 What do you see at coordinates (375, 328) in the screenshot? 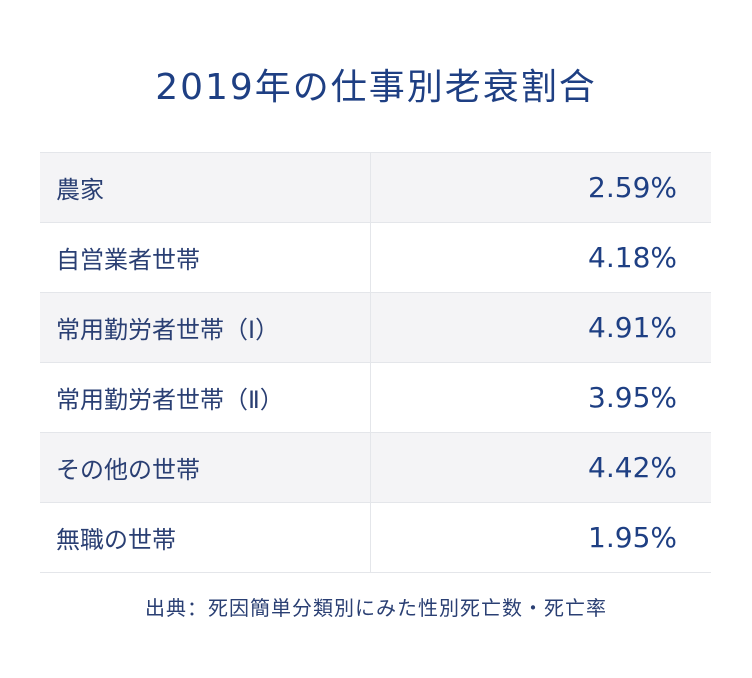
I see `table-row: 常用勤労者世帯（Ⅰ） 4.91%` at bounding box center [375, 328].